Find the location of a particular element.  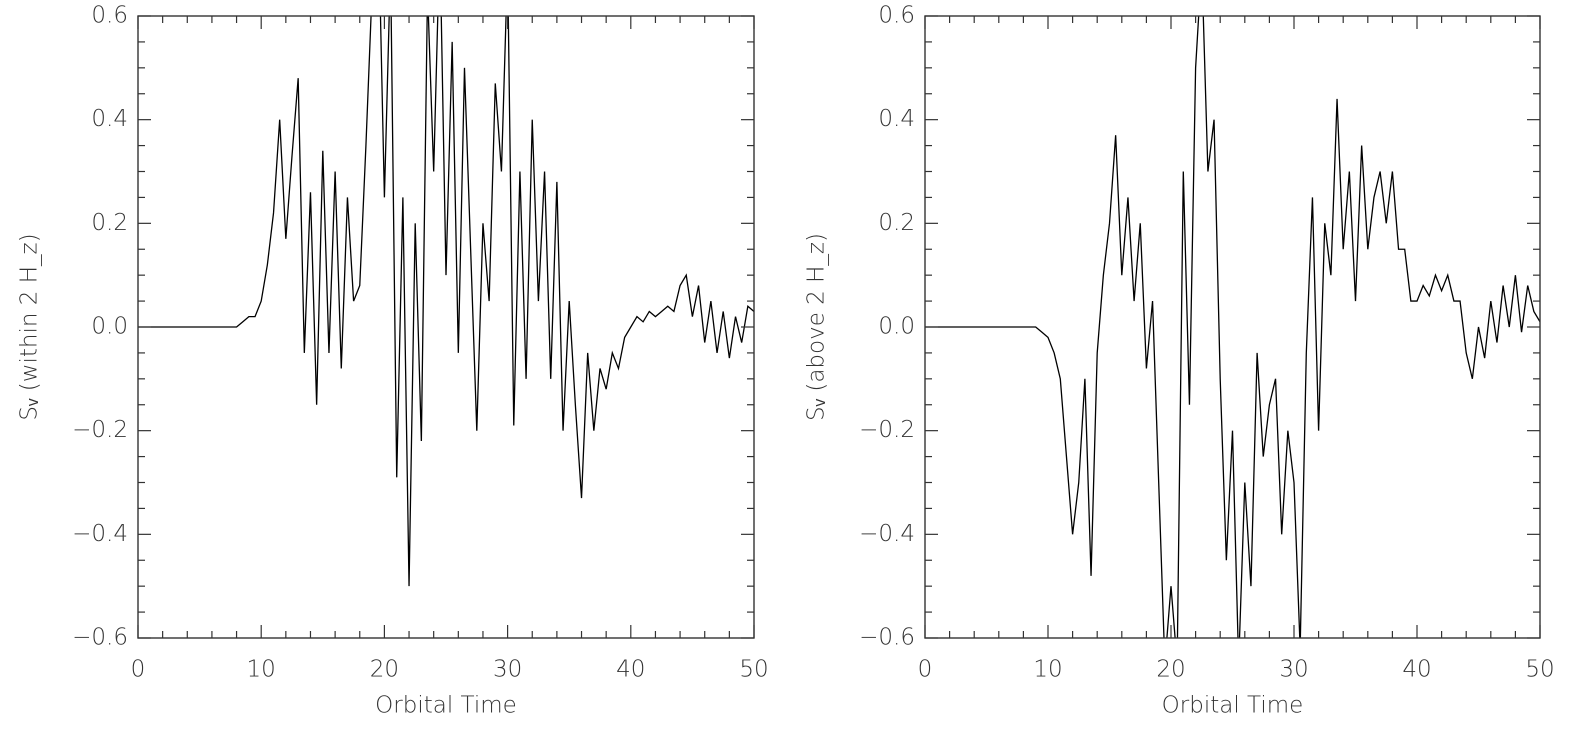

y-axis-label: Sᵥ (above 2 H_z) is located at coordinates (817, 327).